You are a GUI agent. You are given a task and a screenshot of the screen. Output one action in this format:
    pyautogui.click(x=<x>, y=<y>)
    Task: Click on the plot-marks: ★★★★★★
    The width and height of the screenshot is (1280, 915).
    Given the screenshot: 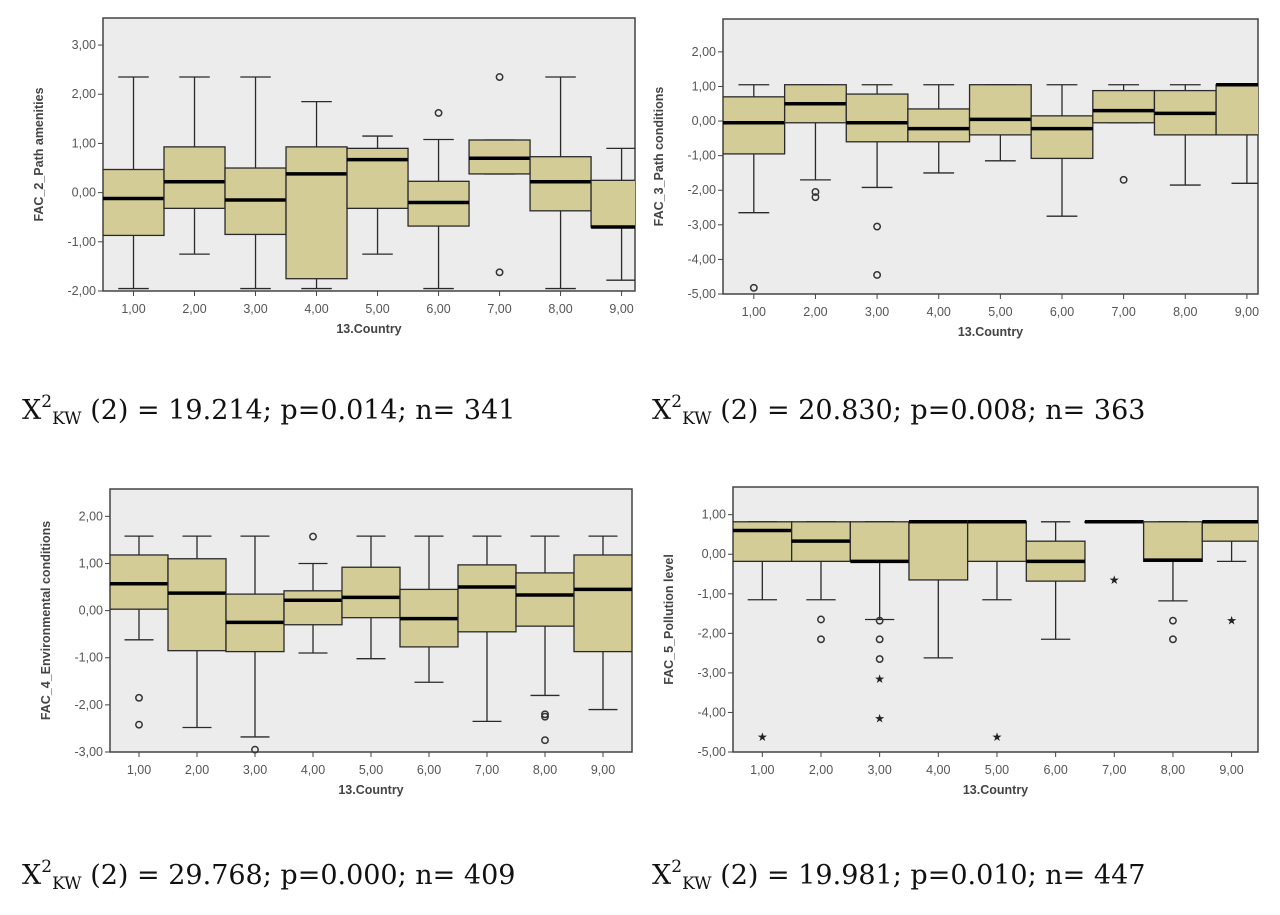 What is the action you would take?
    pyautogui.click(x=995, y=632)
    